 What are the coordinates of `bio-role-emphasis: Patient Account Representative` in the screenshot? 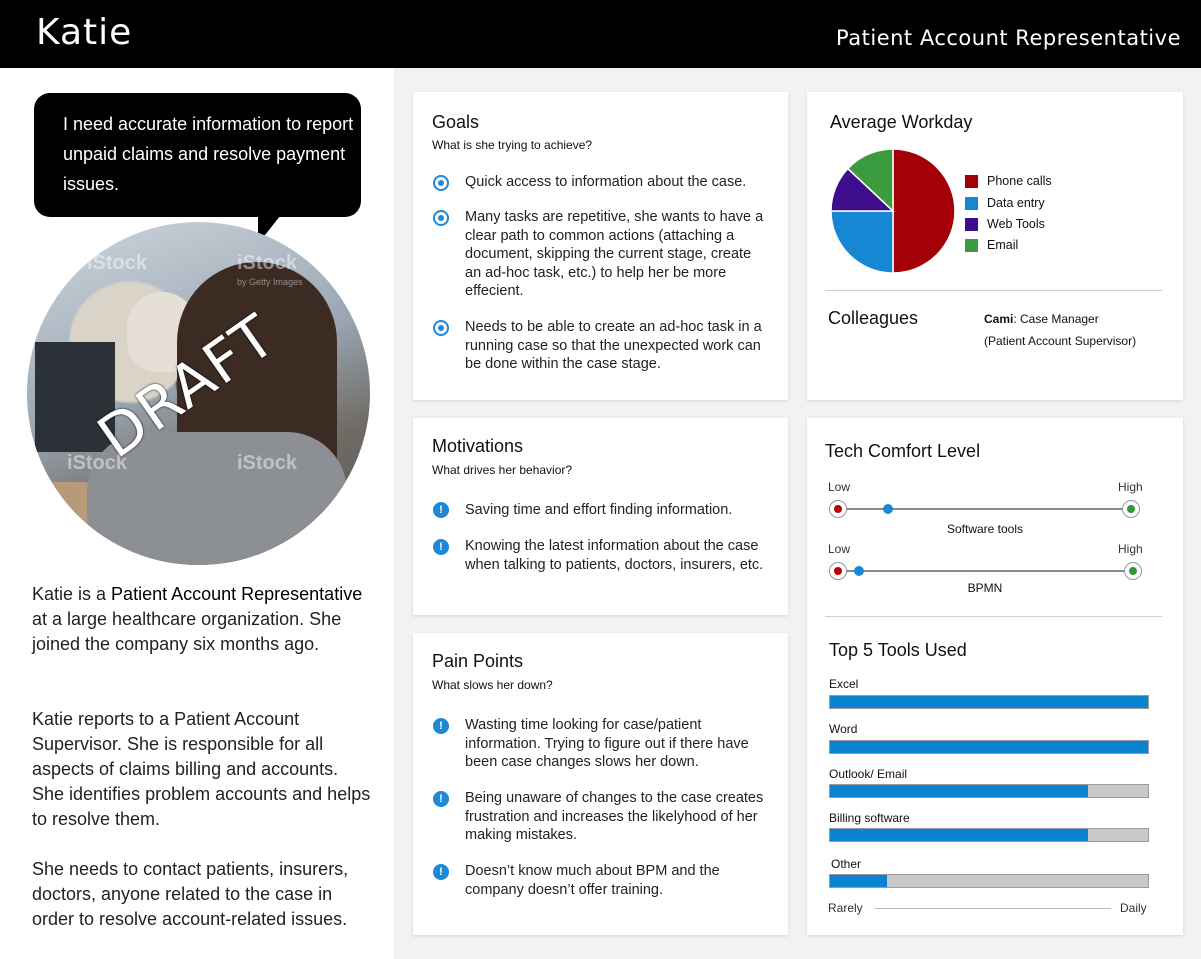 It's located at (237, 594).